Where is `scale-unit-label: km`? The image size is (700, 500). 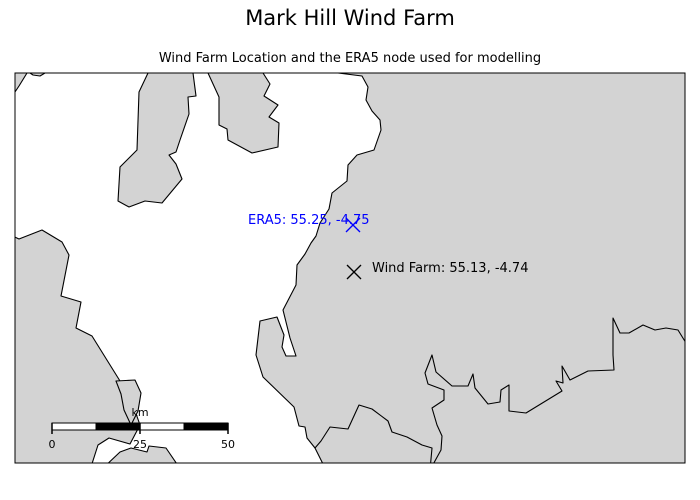
scale-unit-label: km is located at coordinates (139, 412).